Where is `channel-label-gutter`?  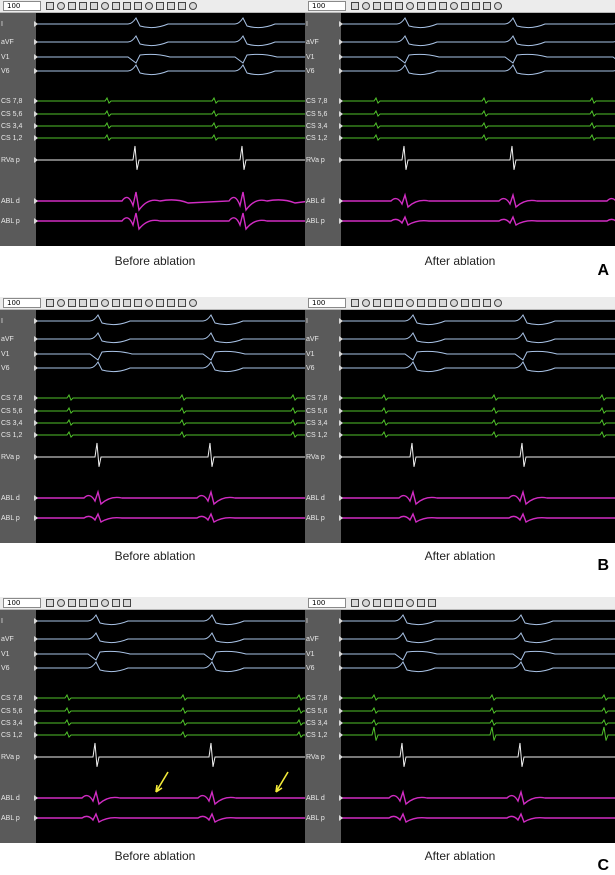 channel-label-gutter is located at coordinates (323, 726).